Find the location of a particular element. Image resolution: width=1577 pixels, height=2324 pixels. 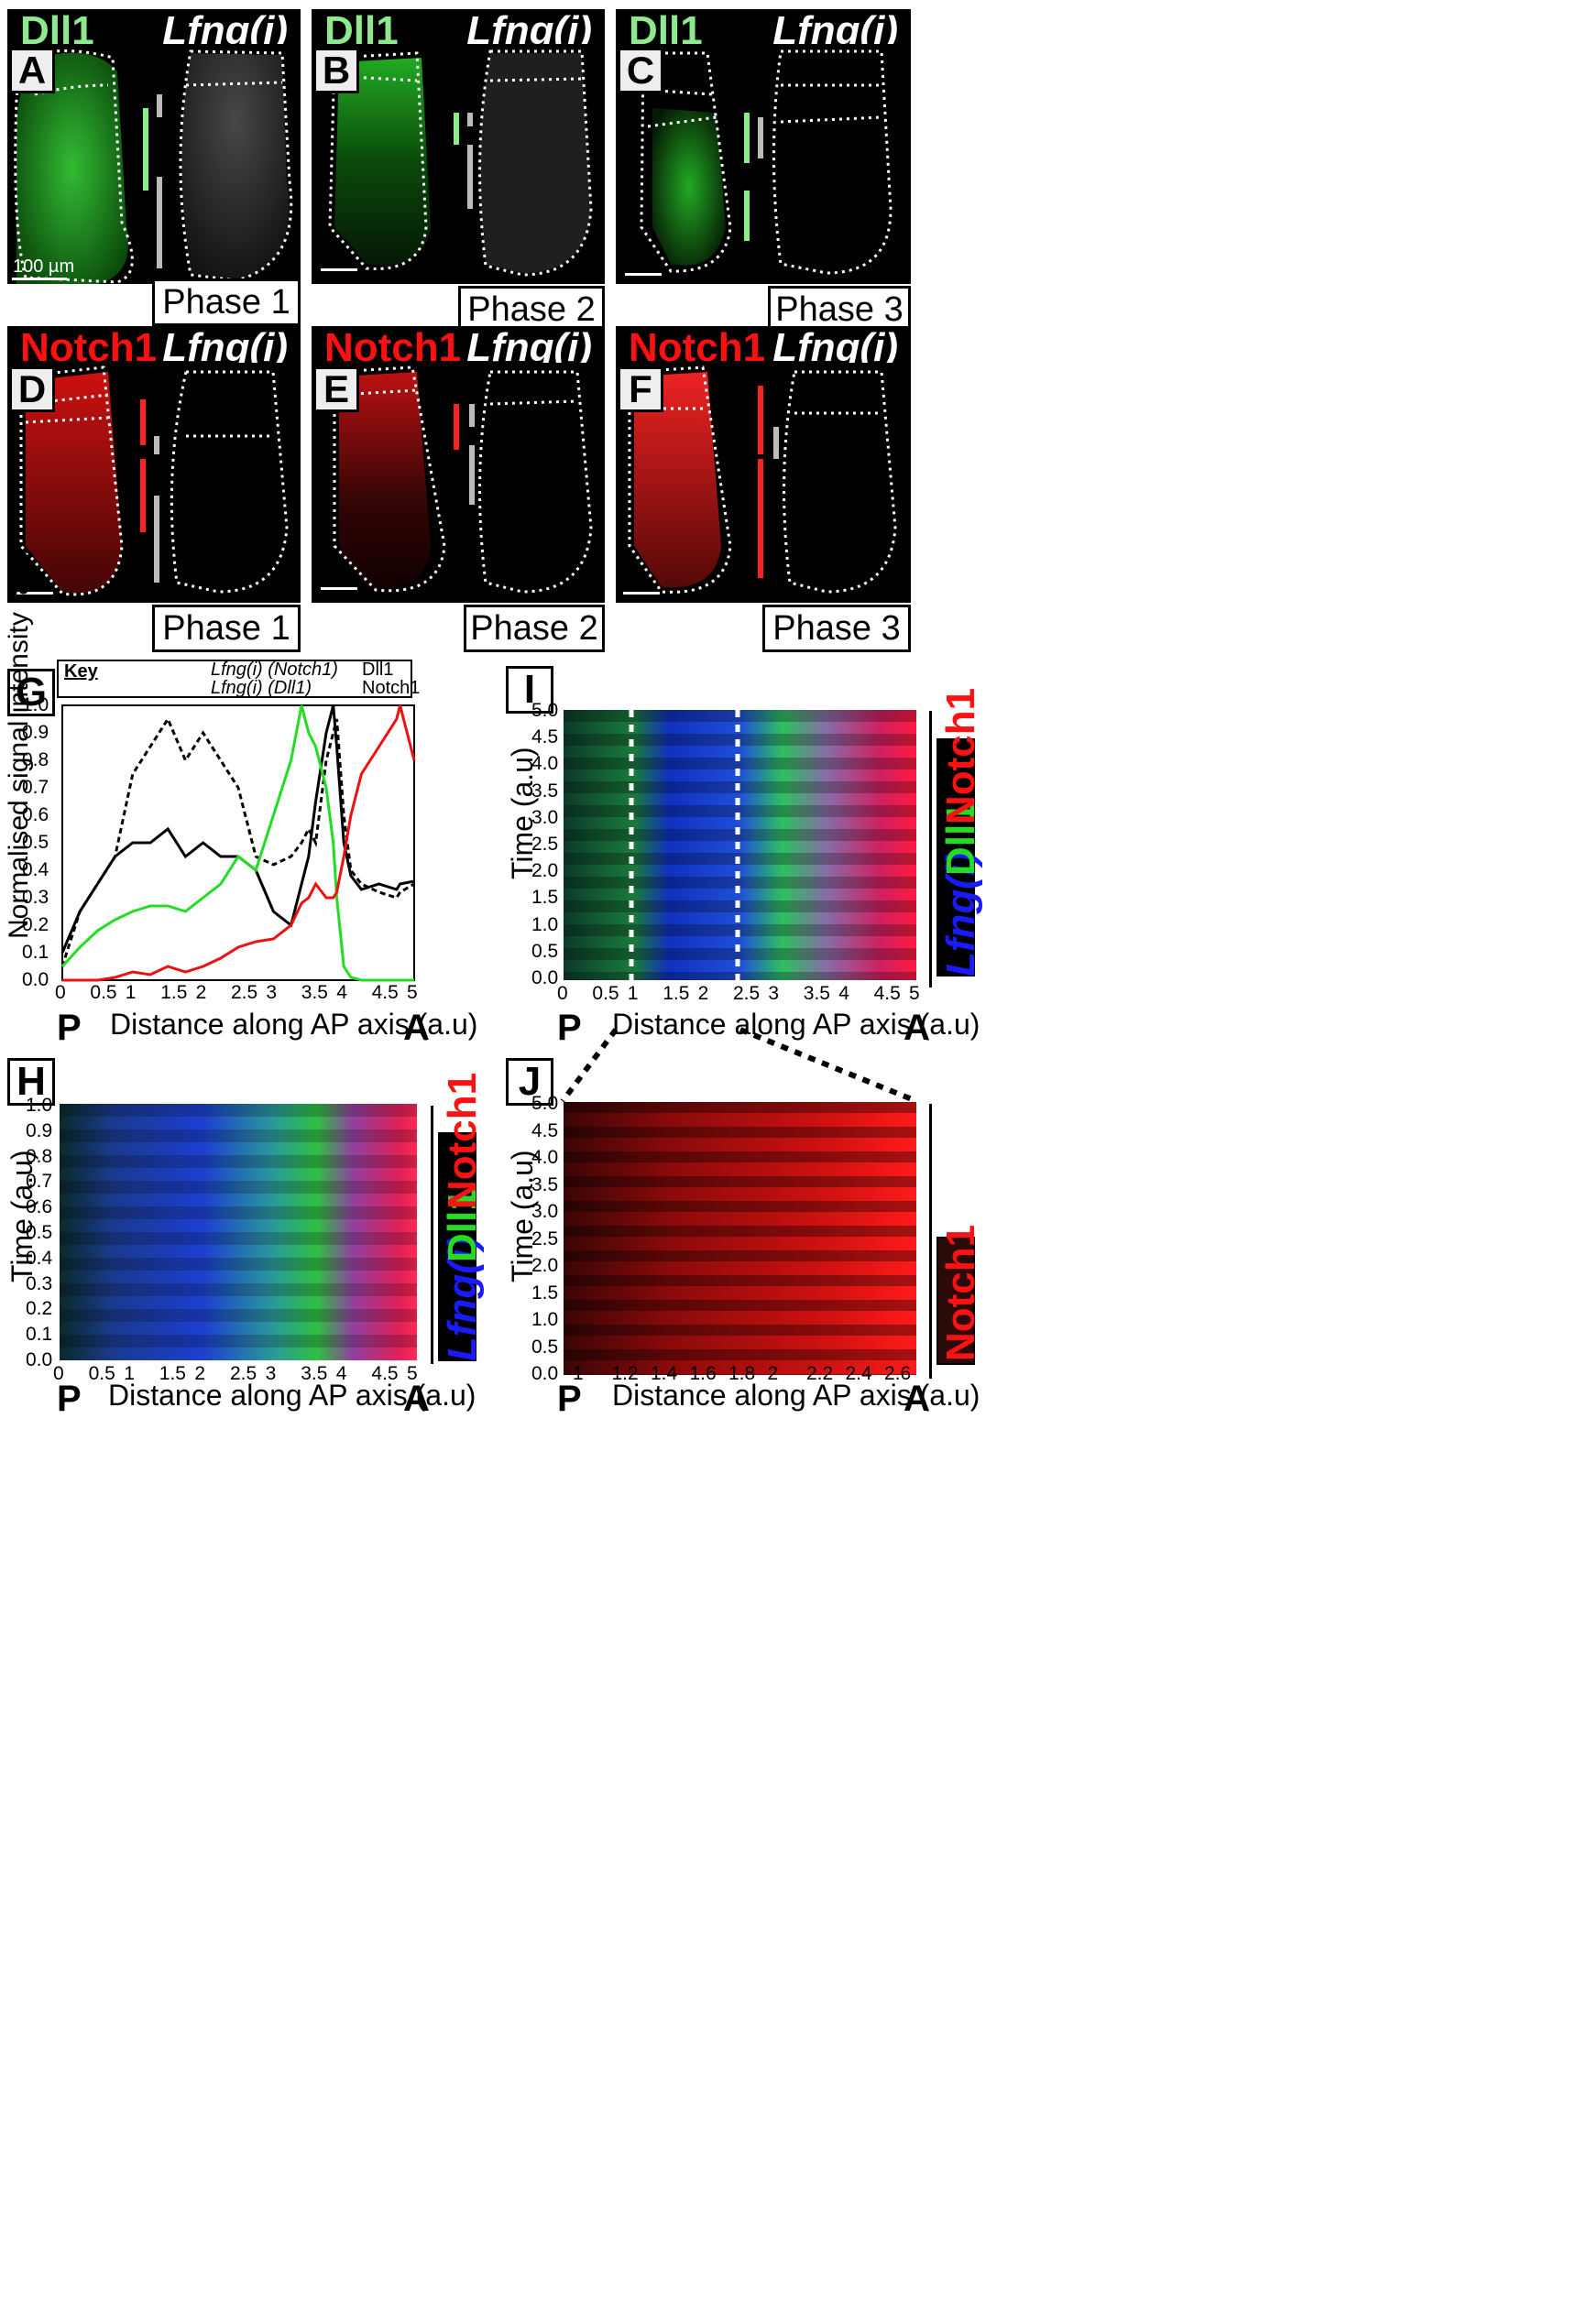

legend-item-notch1: Notch1 is located at coordinates (391, 688).